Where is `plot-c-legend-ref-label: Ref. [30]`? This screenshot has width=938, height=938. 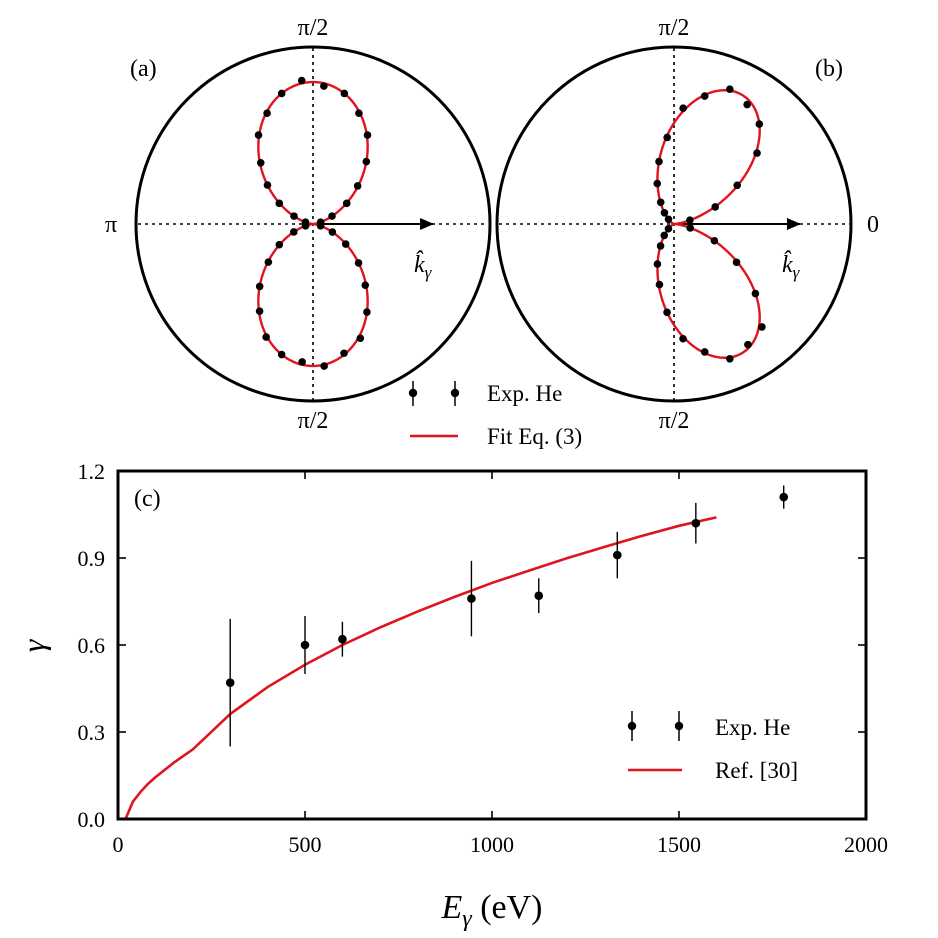 plot-c-legend-ref-label: Ref. [30] is located at coordinates (756, 770).